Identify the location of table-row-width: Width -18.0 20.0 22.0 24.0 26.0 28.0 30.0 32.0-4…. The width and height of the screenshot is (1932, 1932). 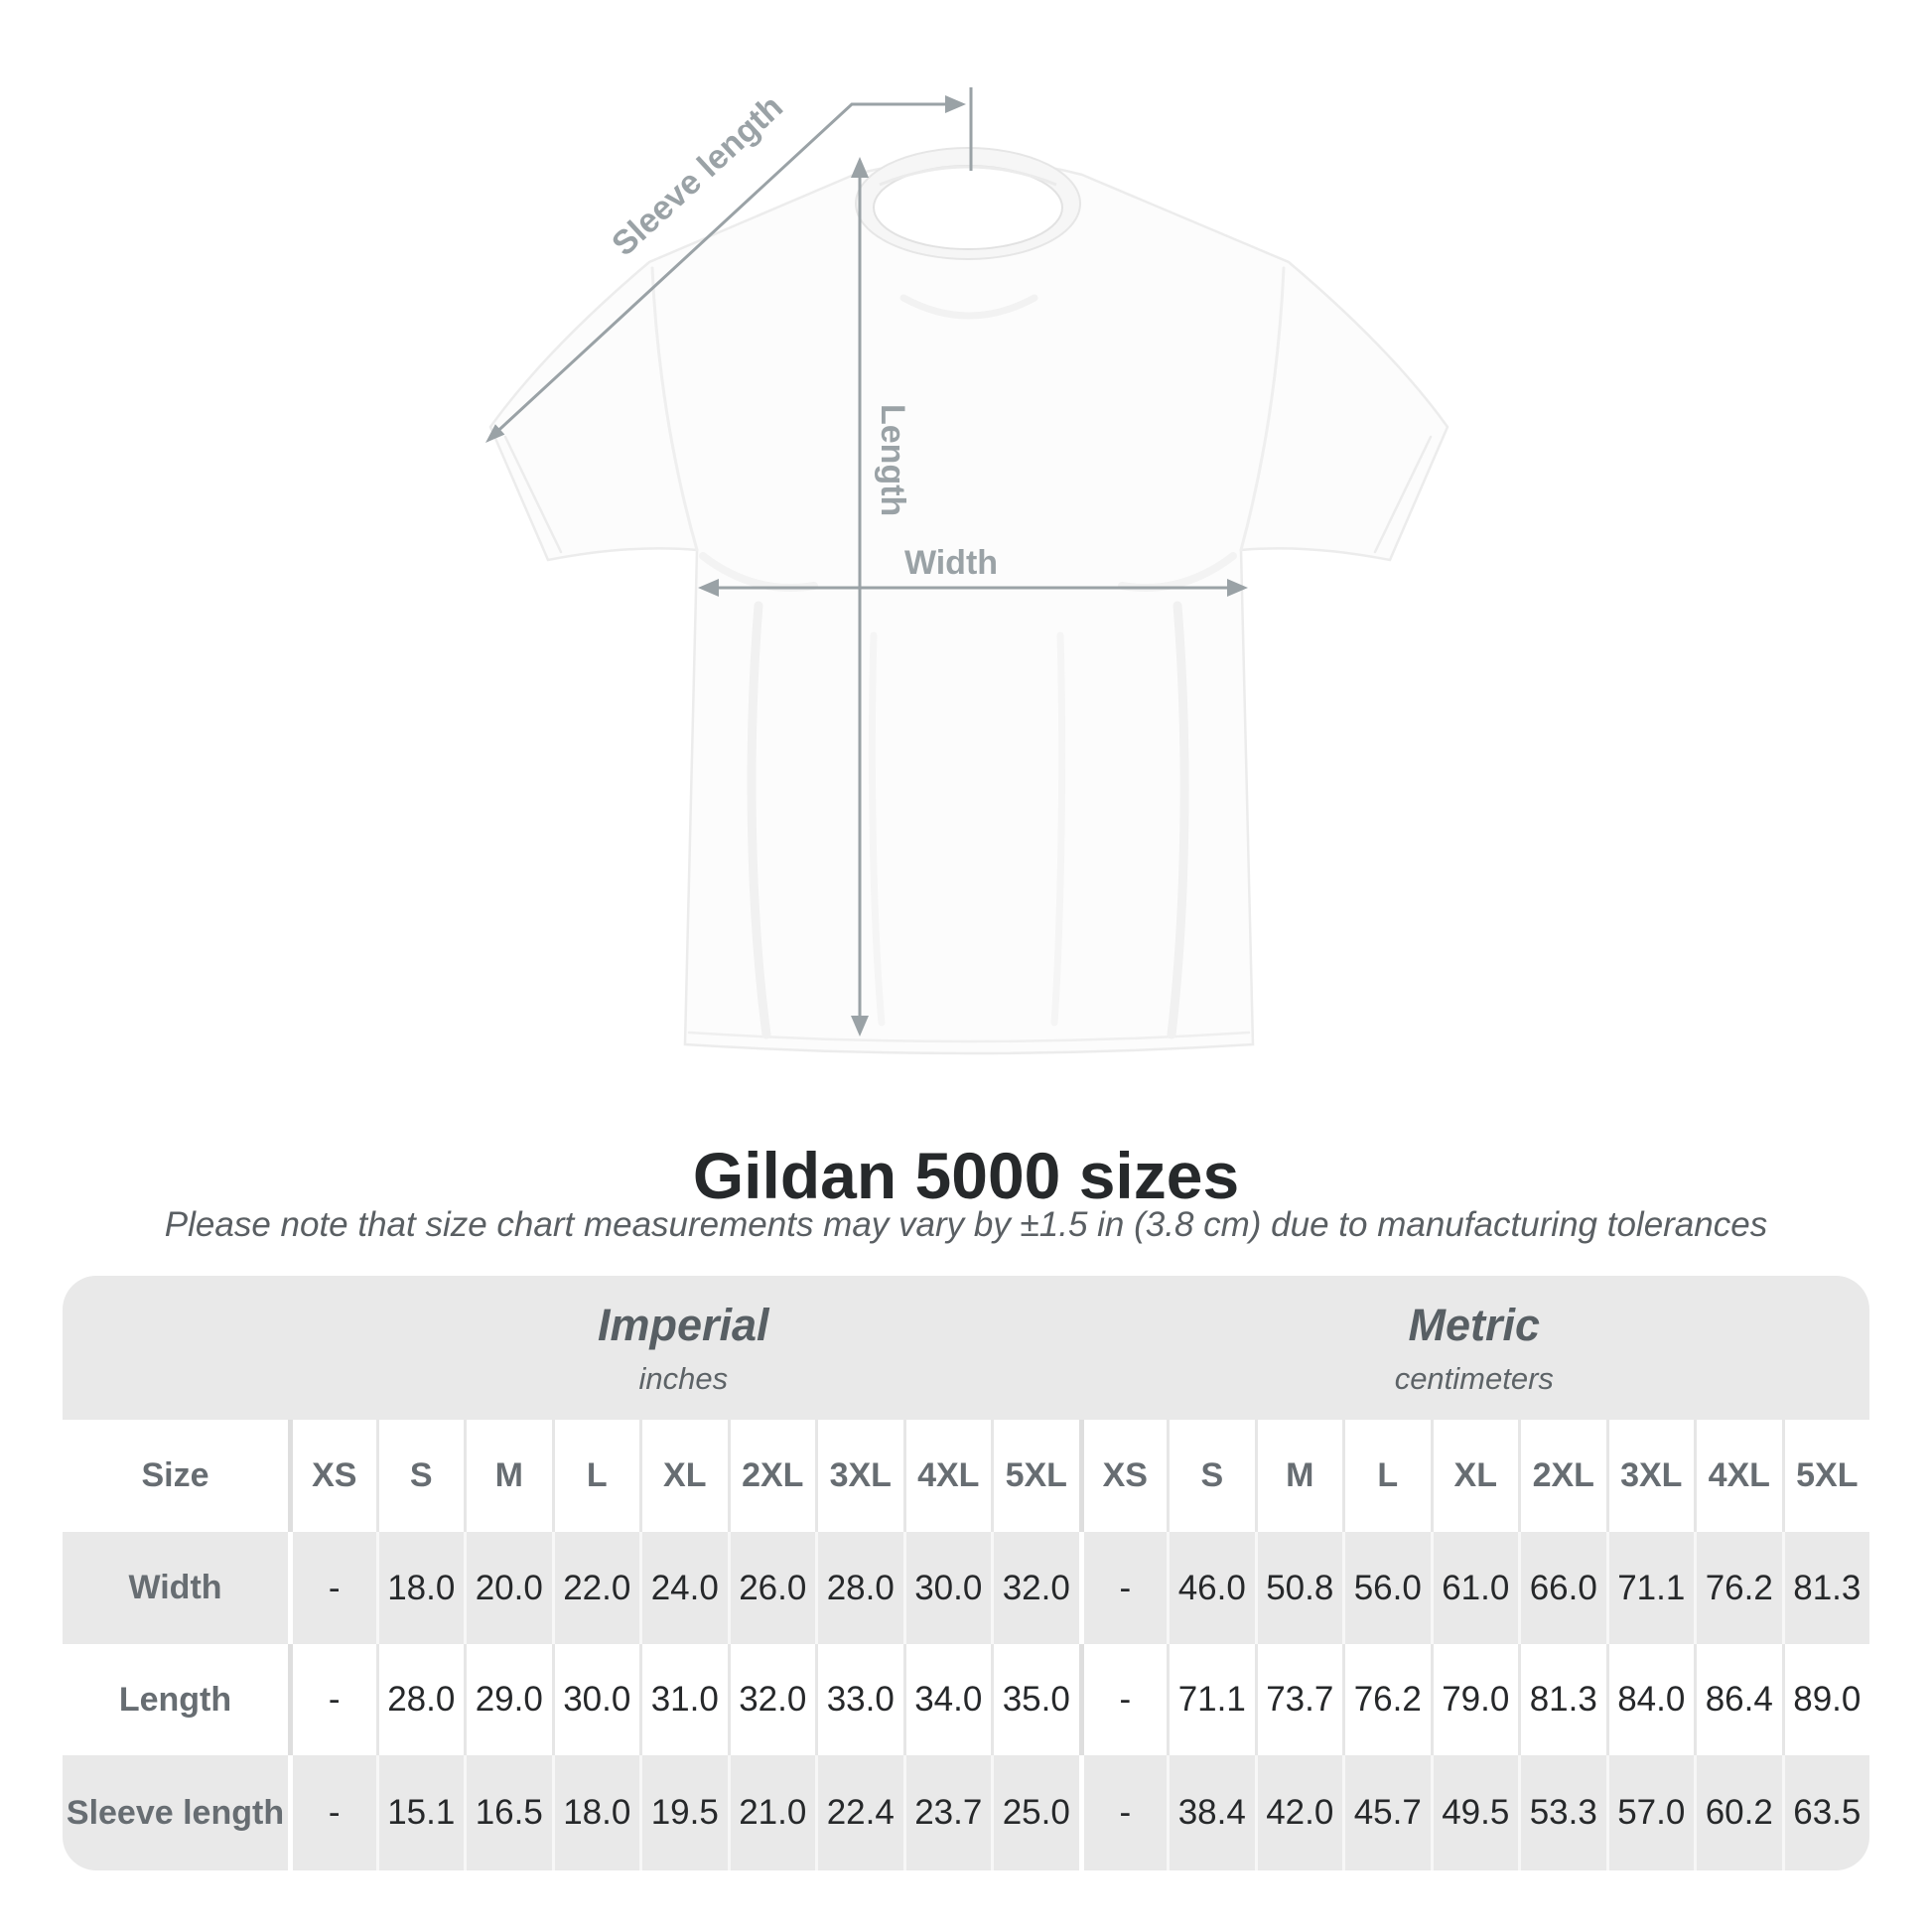
(966, 1588).